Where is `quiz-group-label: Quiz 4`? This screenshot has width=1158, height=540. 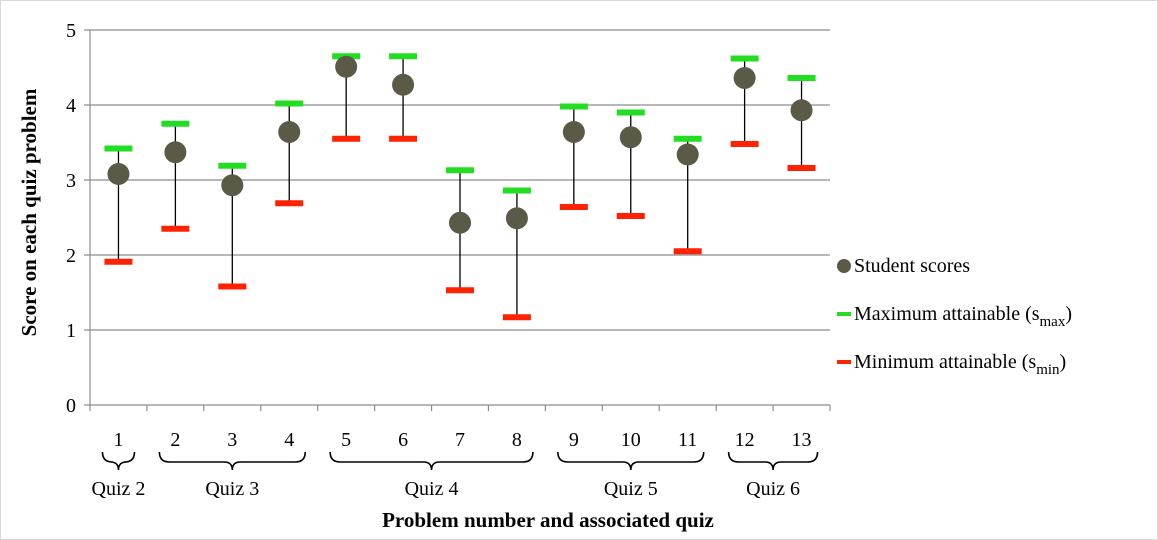 quiz-group-label: Quiz 4 is located at coordinates (432, 489).